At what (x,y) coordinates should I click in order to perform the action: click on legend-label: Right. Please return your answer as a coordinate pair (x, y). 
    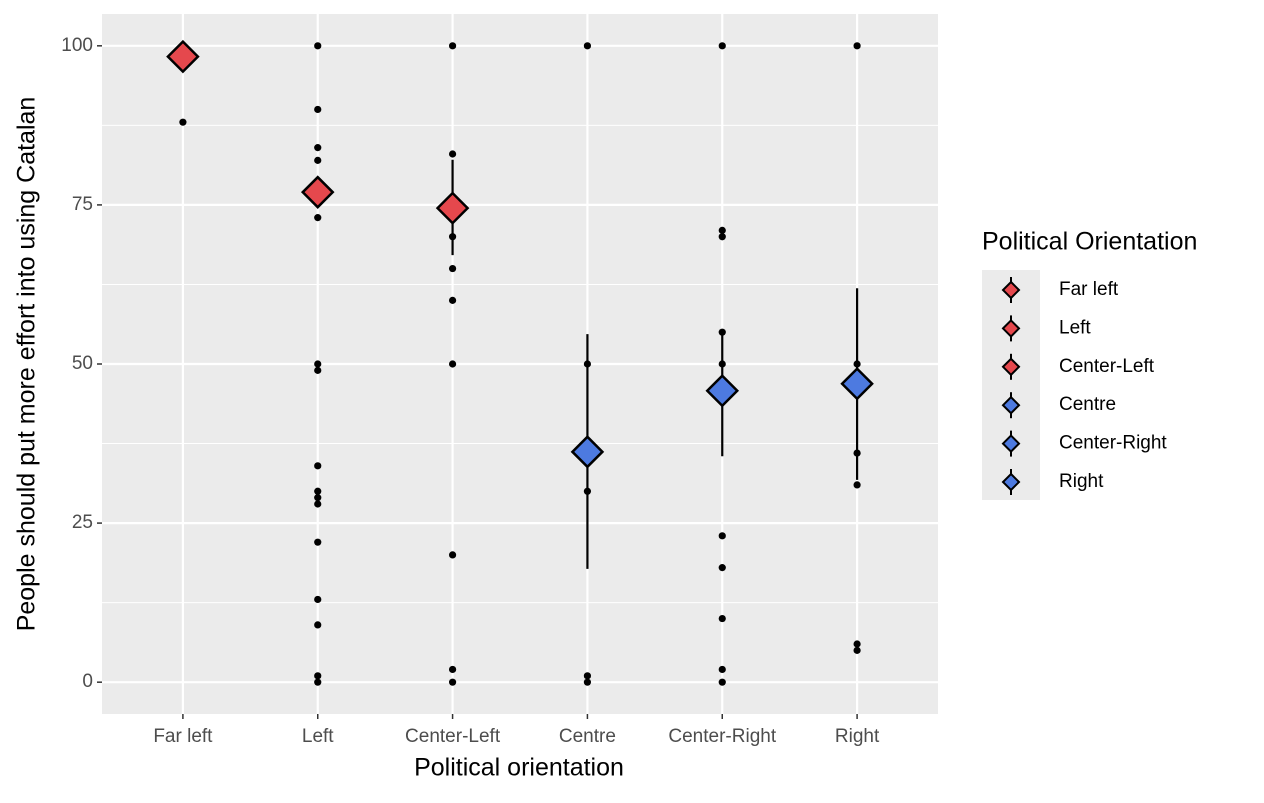
    Looking at the image, I should click on (1081, 481).